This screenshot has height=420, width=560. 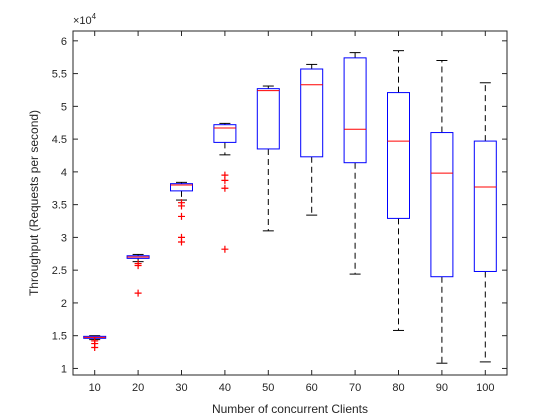 What do you see at coordinates (290, 409) in the screenshot?
I see `x-axis-title: Number of concurrent Clients` at bounding box center [290, 409].